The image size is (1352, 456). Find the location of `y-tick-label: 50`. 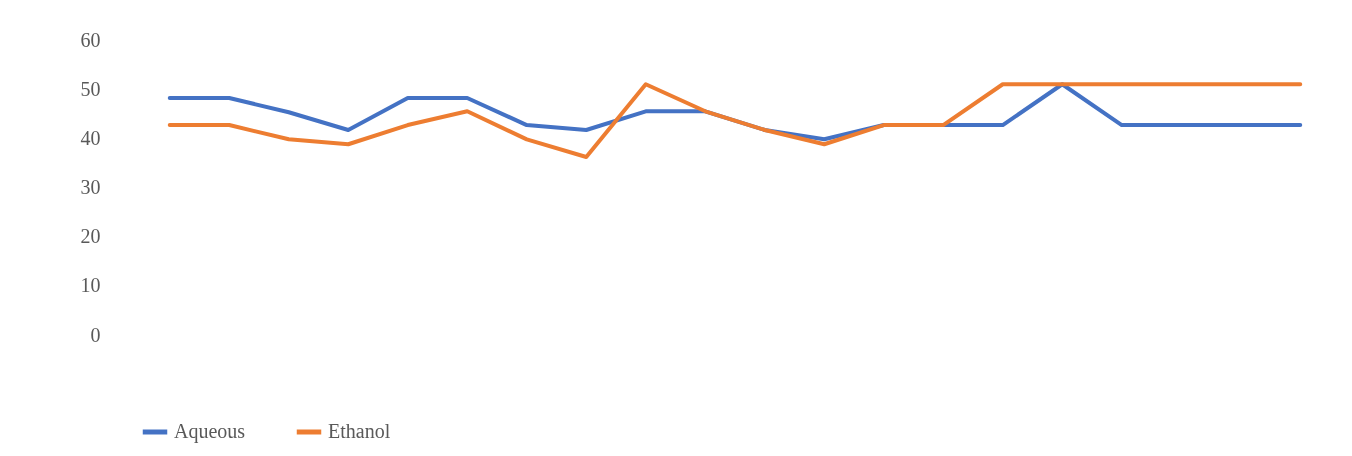

y-tick-label: 50 is located at coordinates (90, 88).